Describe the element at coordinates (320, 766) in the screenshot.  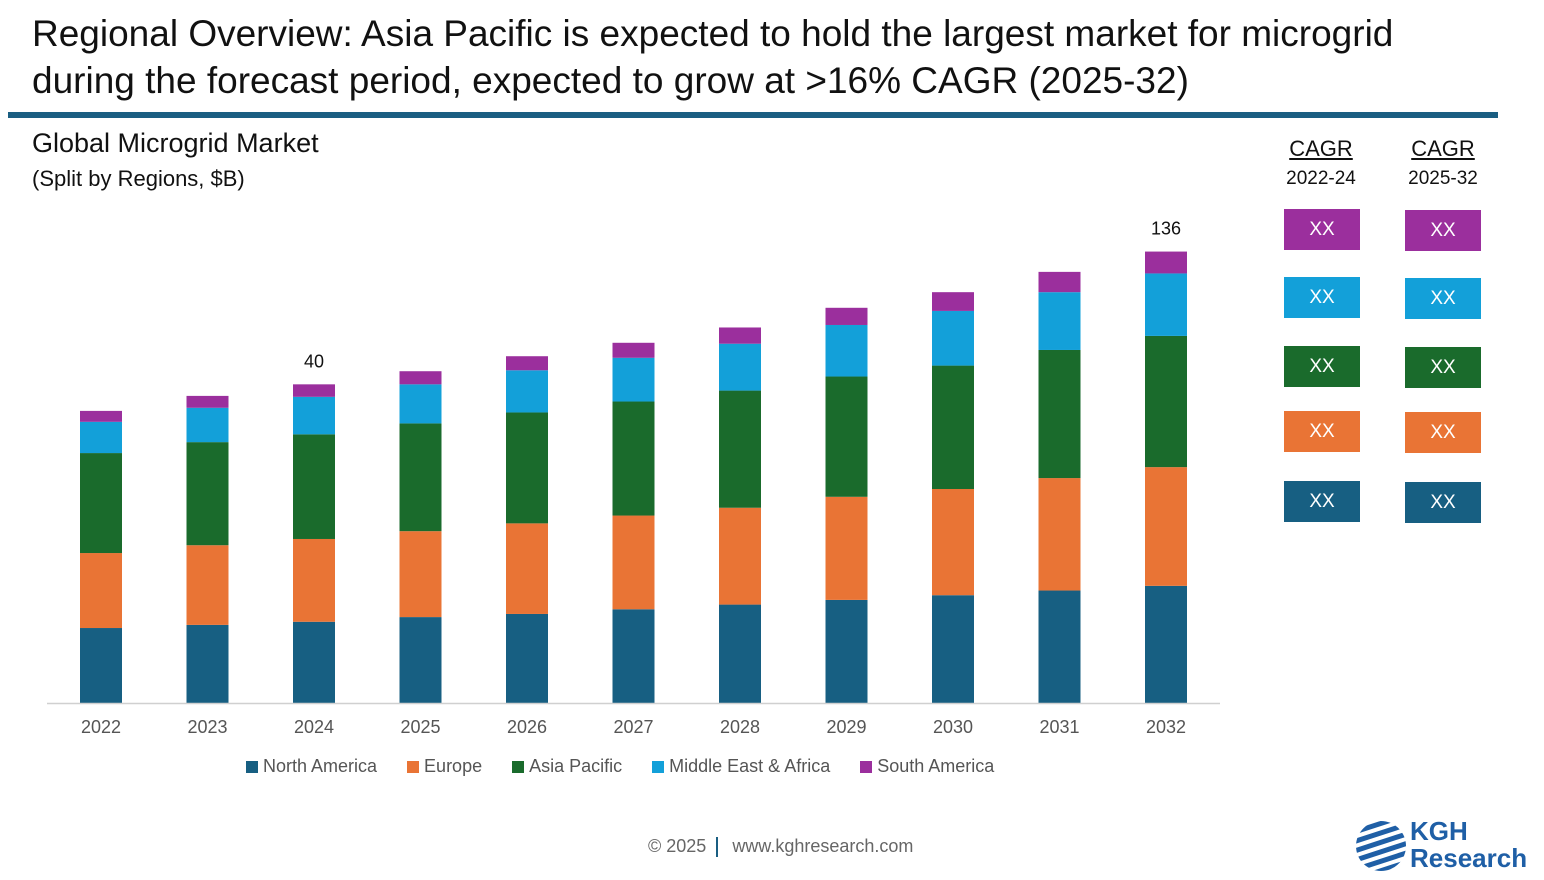
I see `legend-label: North America` at that location.